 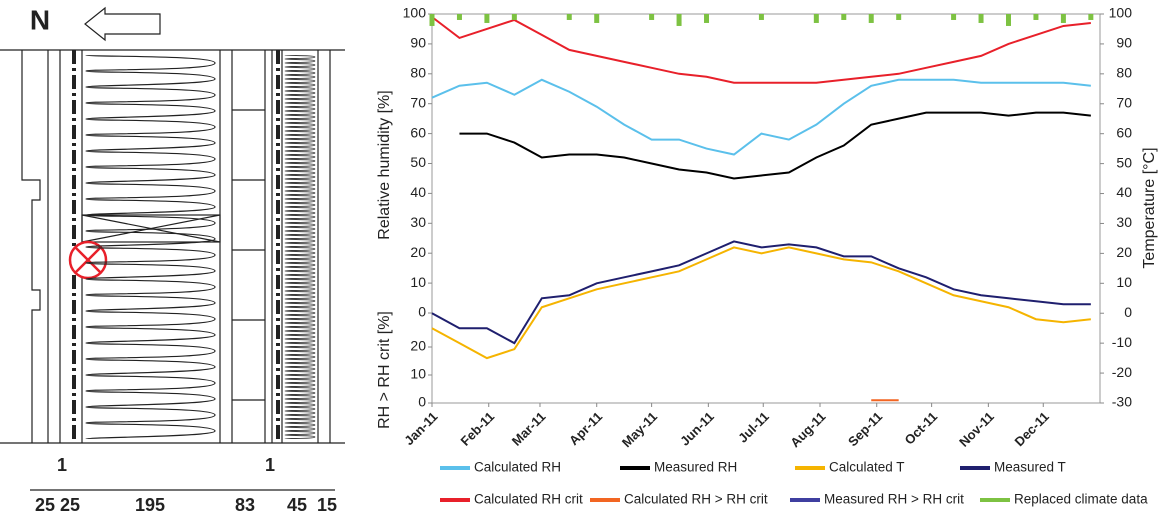 What do you see at coordinates (418, 282) in the screenshot?
I see `y-tick-label: 10` at bounding box center [418, 282].